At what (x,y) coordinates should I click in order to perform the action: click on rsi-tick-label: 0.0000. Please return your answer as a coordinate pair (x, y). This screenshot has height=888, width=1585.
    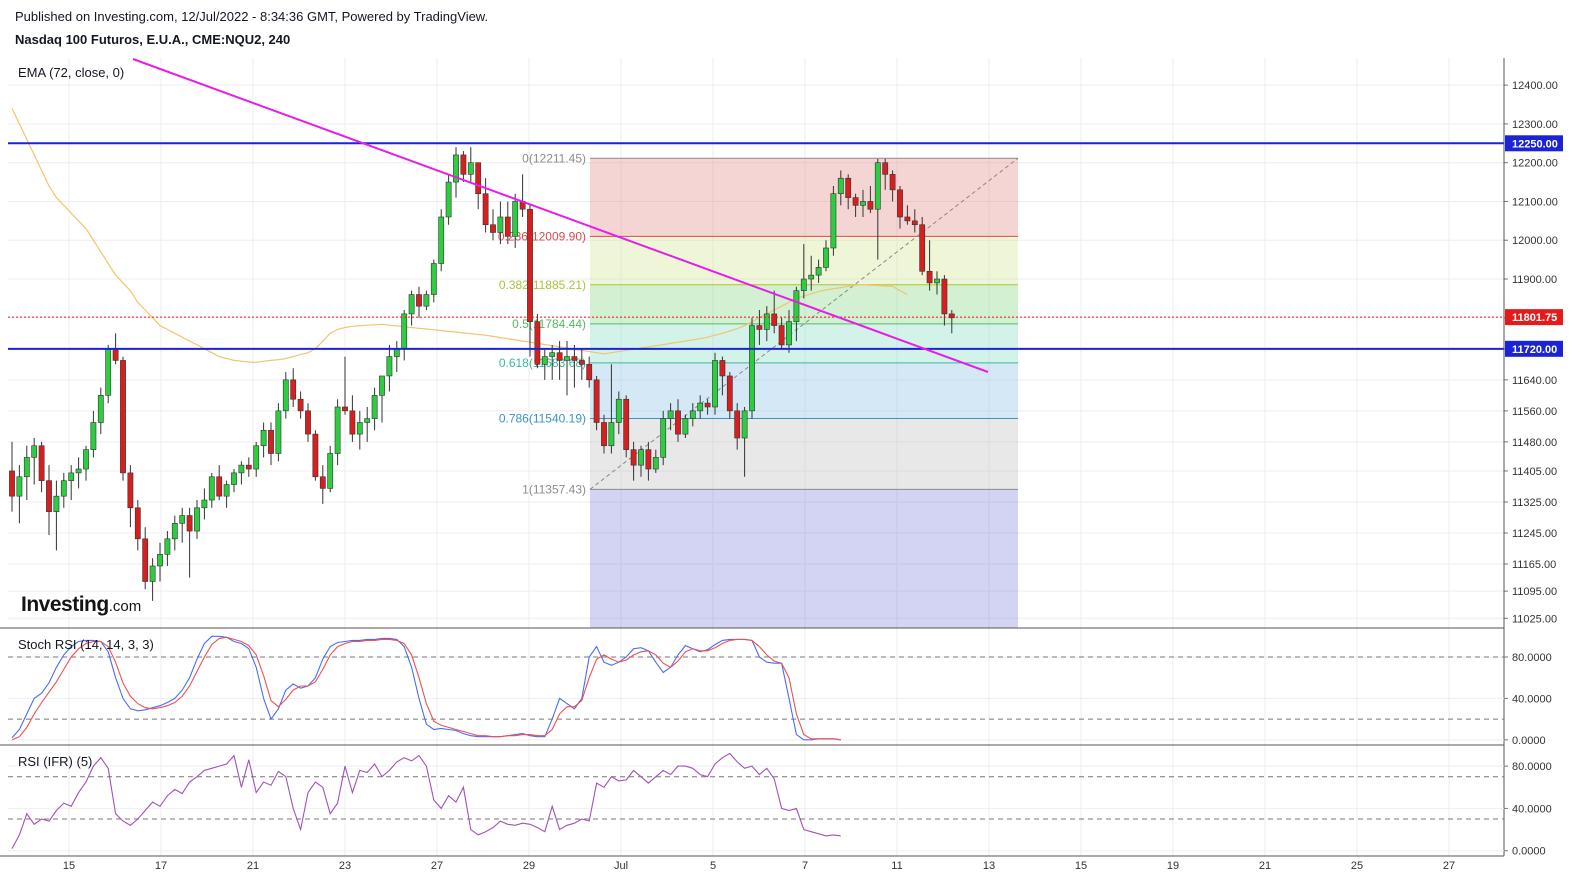
    Looking at the image, I should click on (1529, 852).